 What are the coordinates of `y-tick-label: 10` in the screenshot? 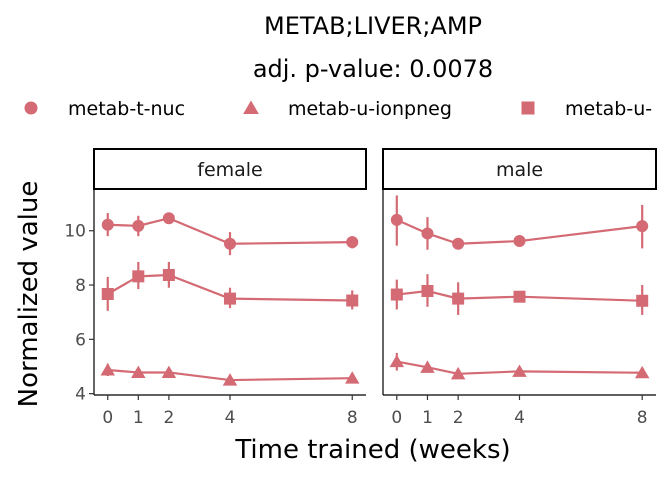 It's located at (75, 232).